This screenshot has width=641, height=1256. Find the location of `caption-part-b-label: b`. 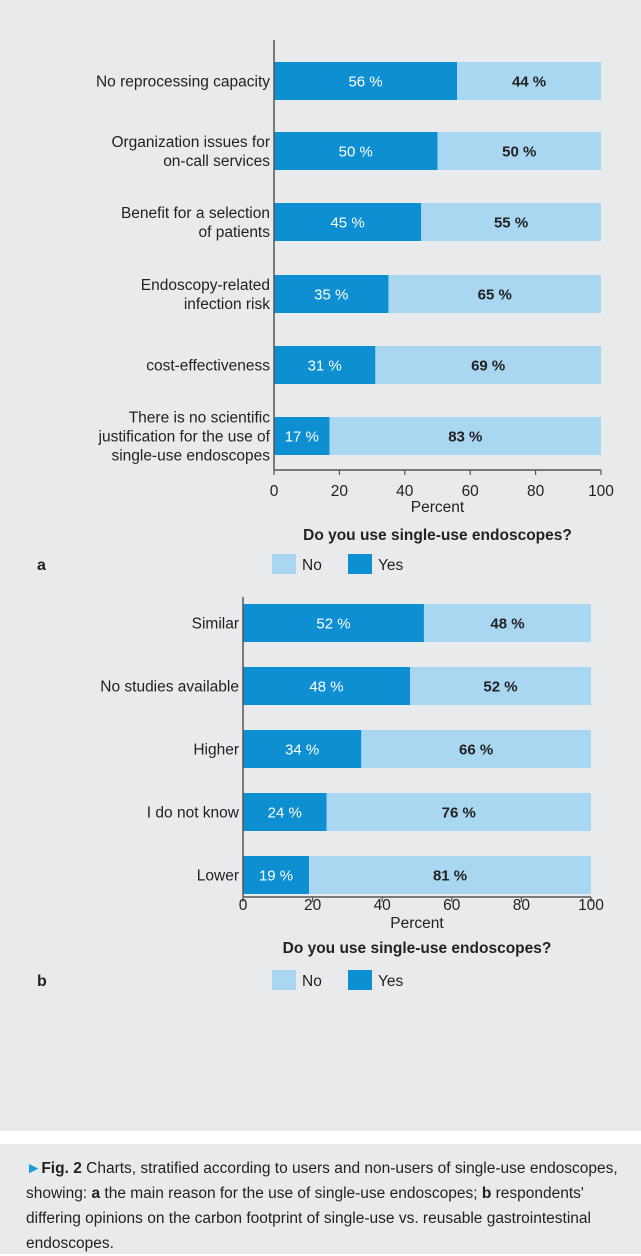

caption-part-b-label: b is located at coordinates (486, 1193).